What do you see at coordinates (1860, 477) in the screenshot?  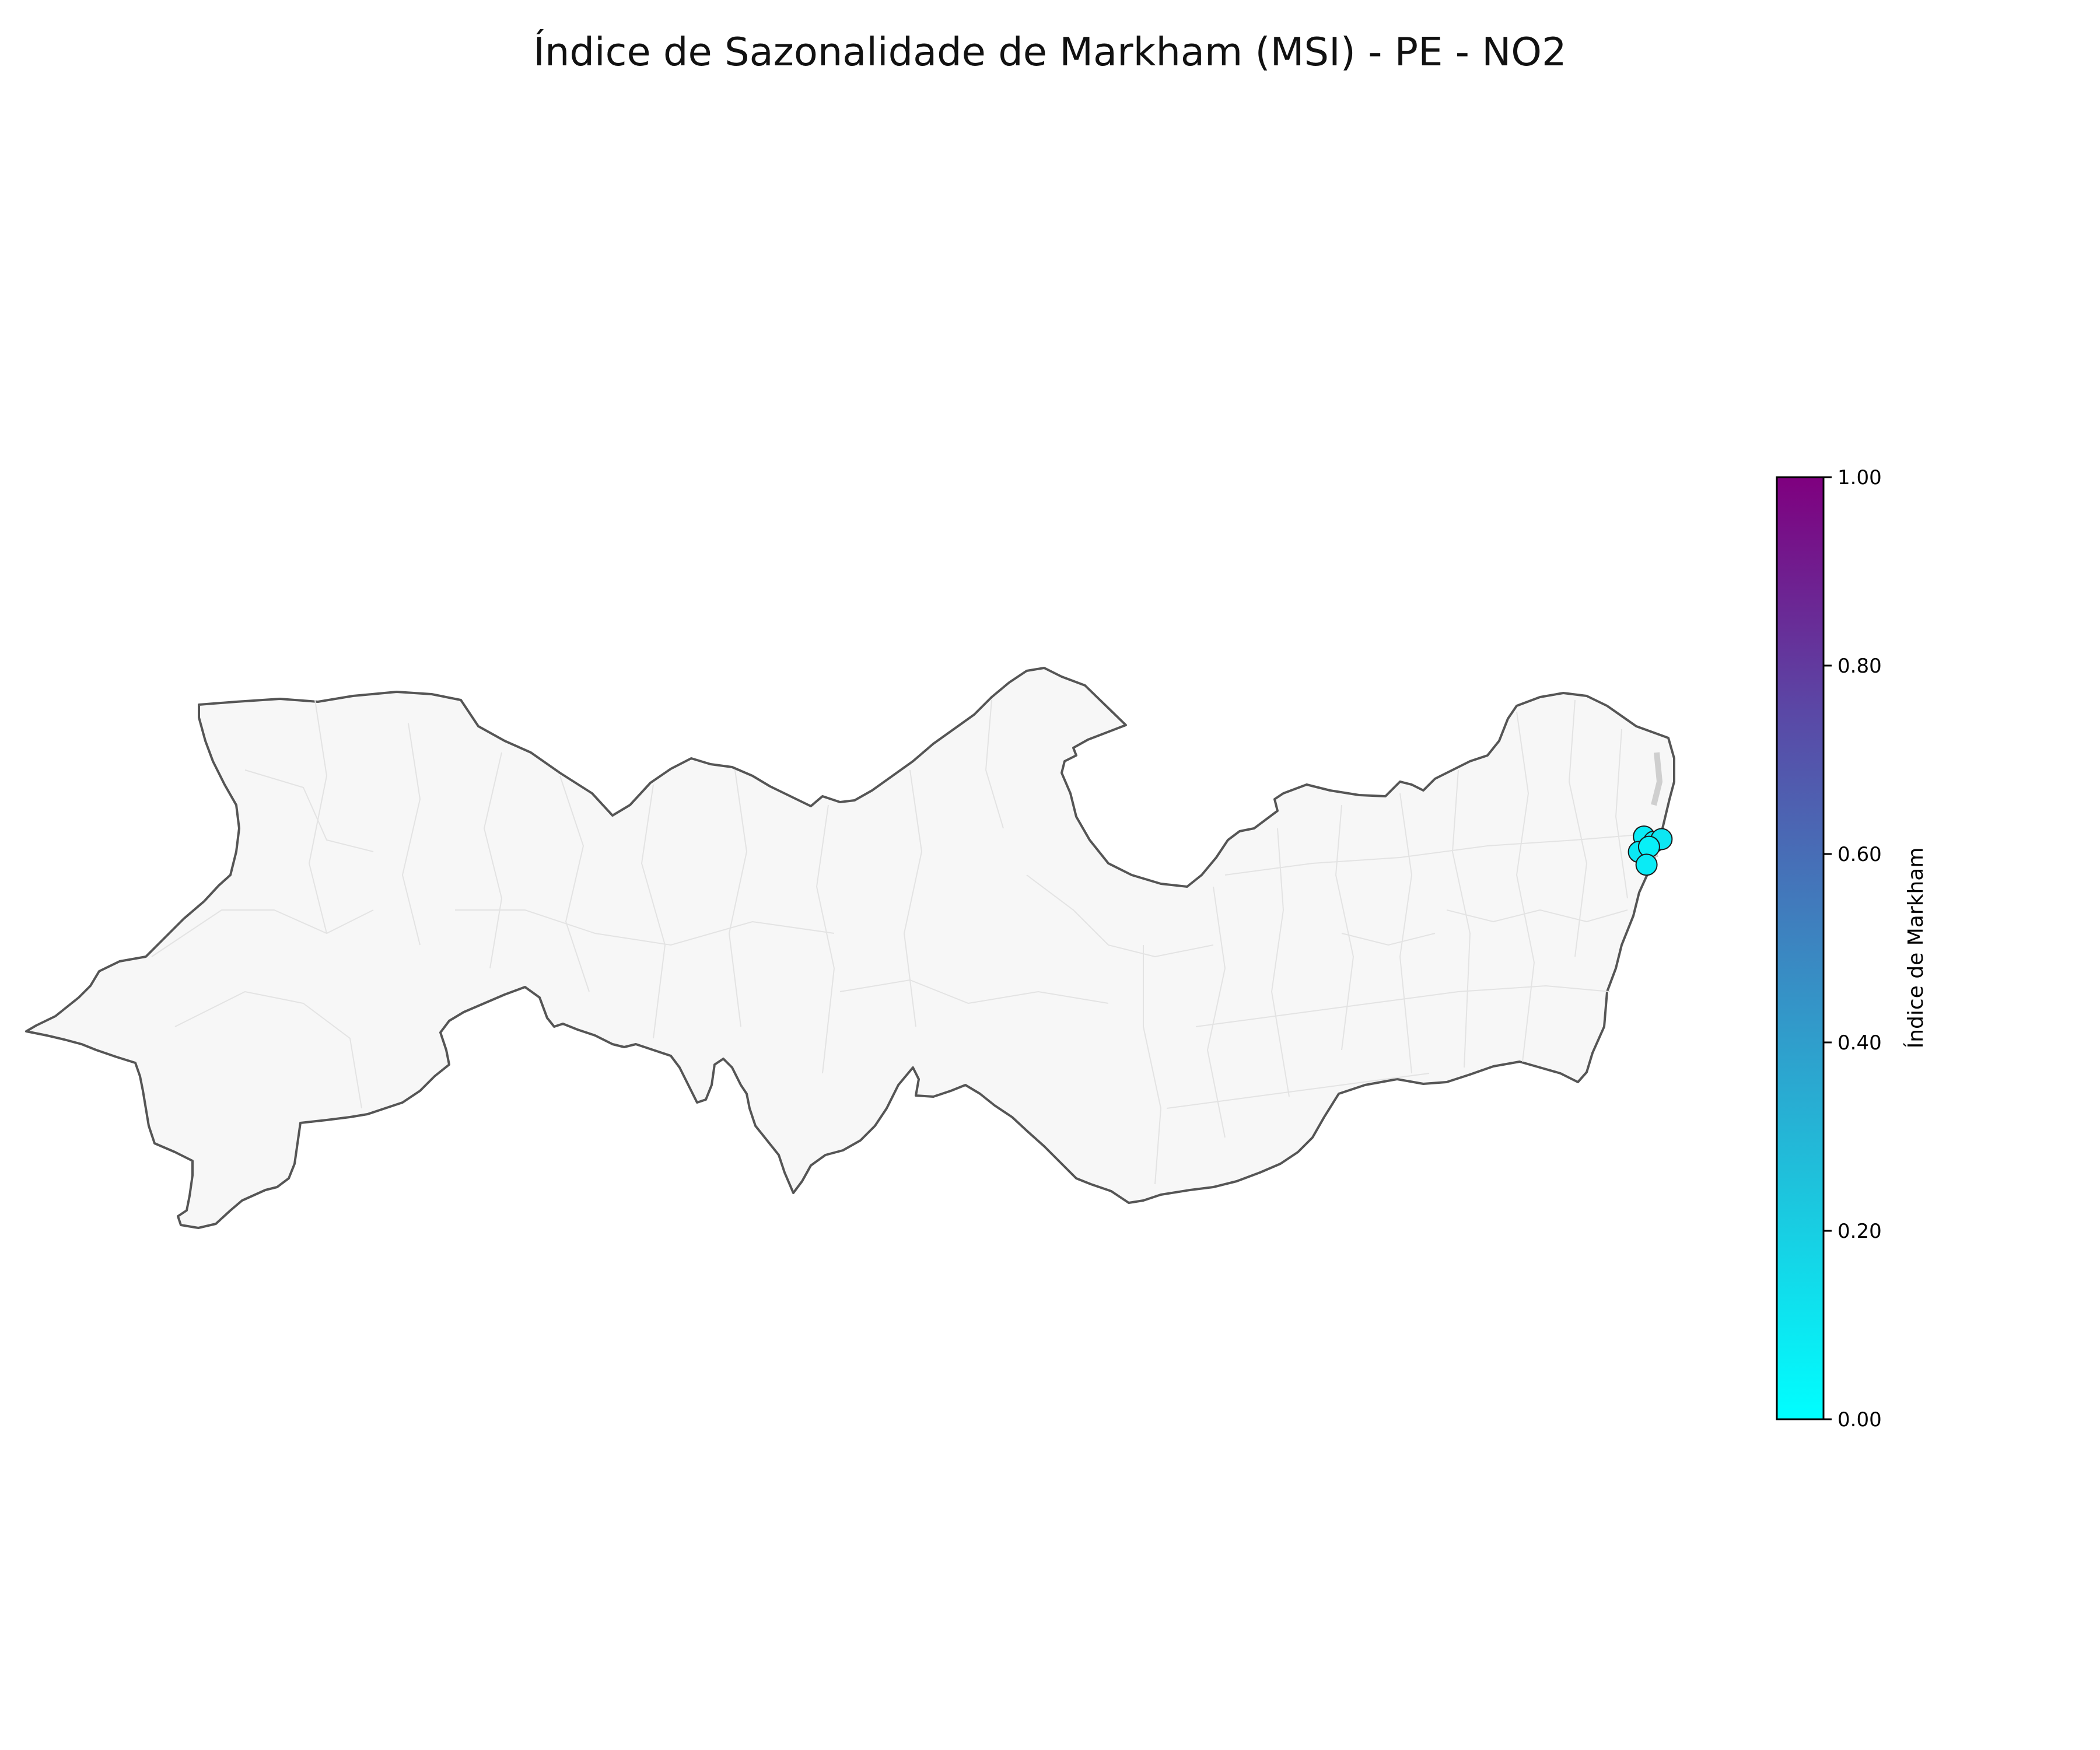 I see `colorbar-tick-label: 1.00` at bounding box center [1860, 477].